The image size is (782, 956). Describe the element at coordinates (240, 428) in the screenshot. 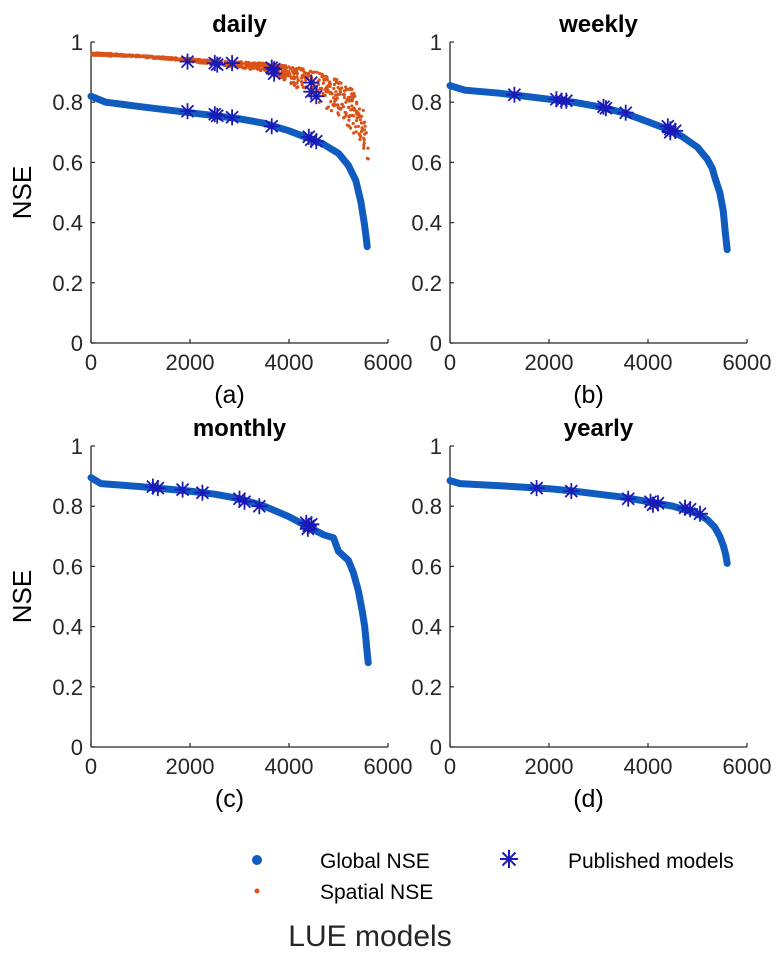

I see `panel-title: monthly` at that location.